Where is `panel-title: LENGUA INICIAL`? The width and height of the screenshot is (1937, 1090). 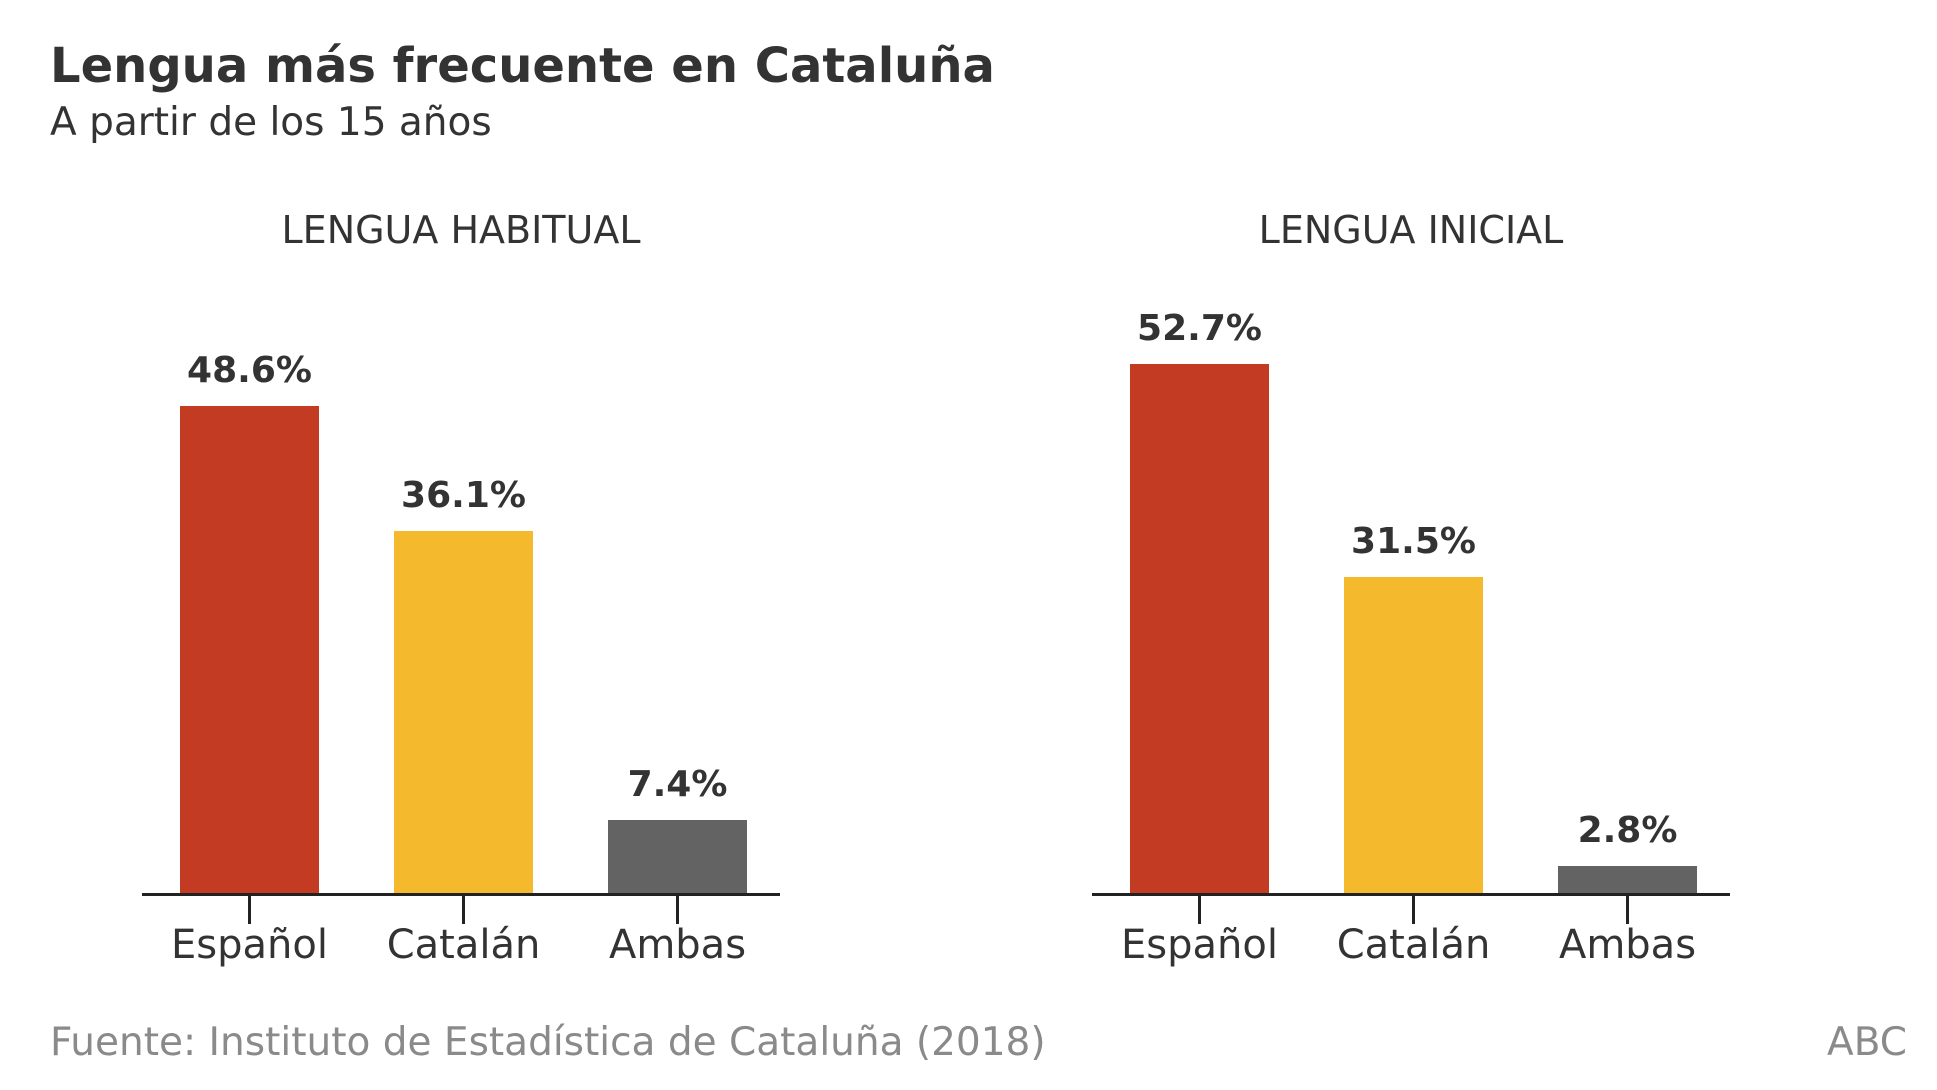 panel-title: LENGUA INICIAL is located at coordinates (1411, 230).